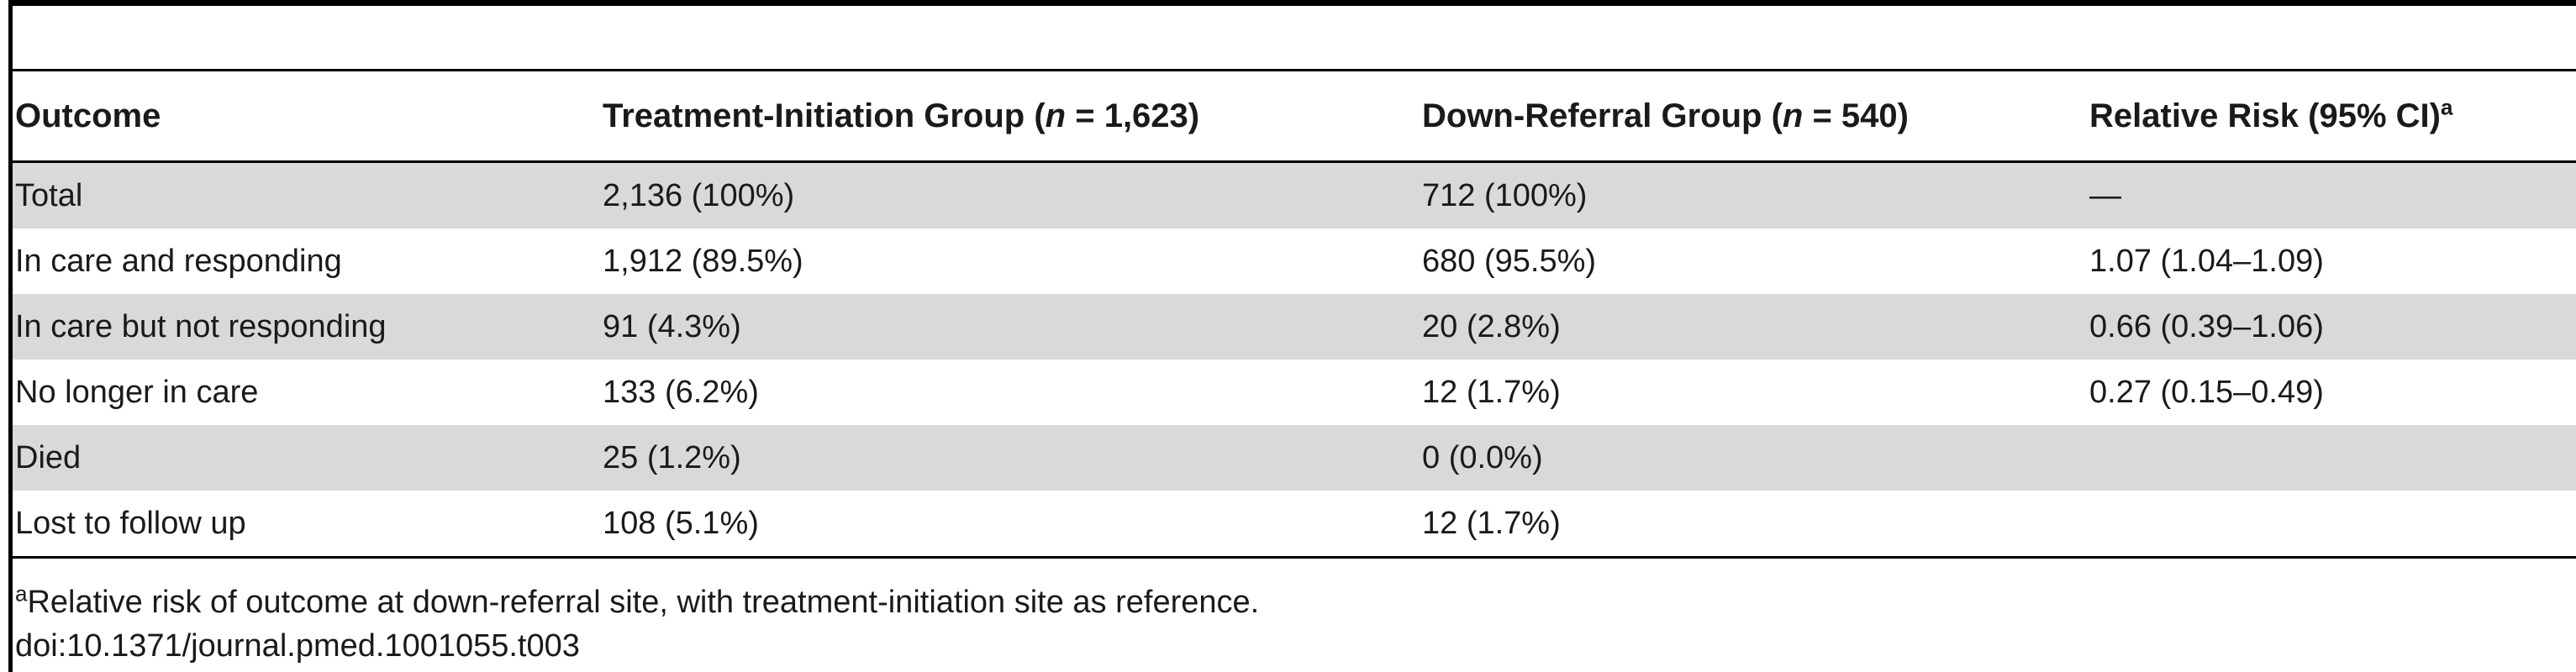  I want to click on header-relative-risk: Relative Risk (95% CI)a, so click(2271, 114).